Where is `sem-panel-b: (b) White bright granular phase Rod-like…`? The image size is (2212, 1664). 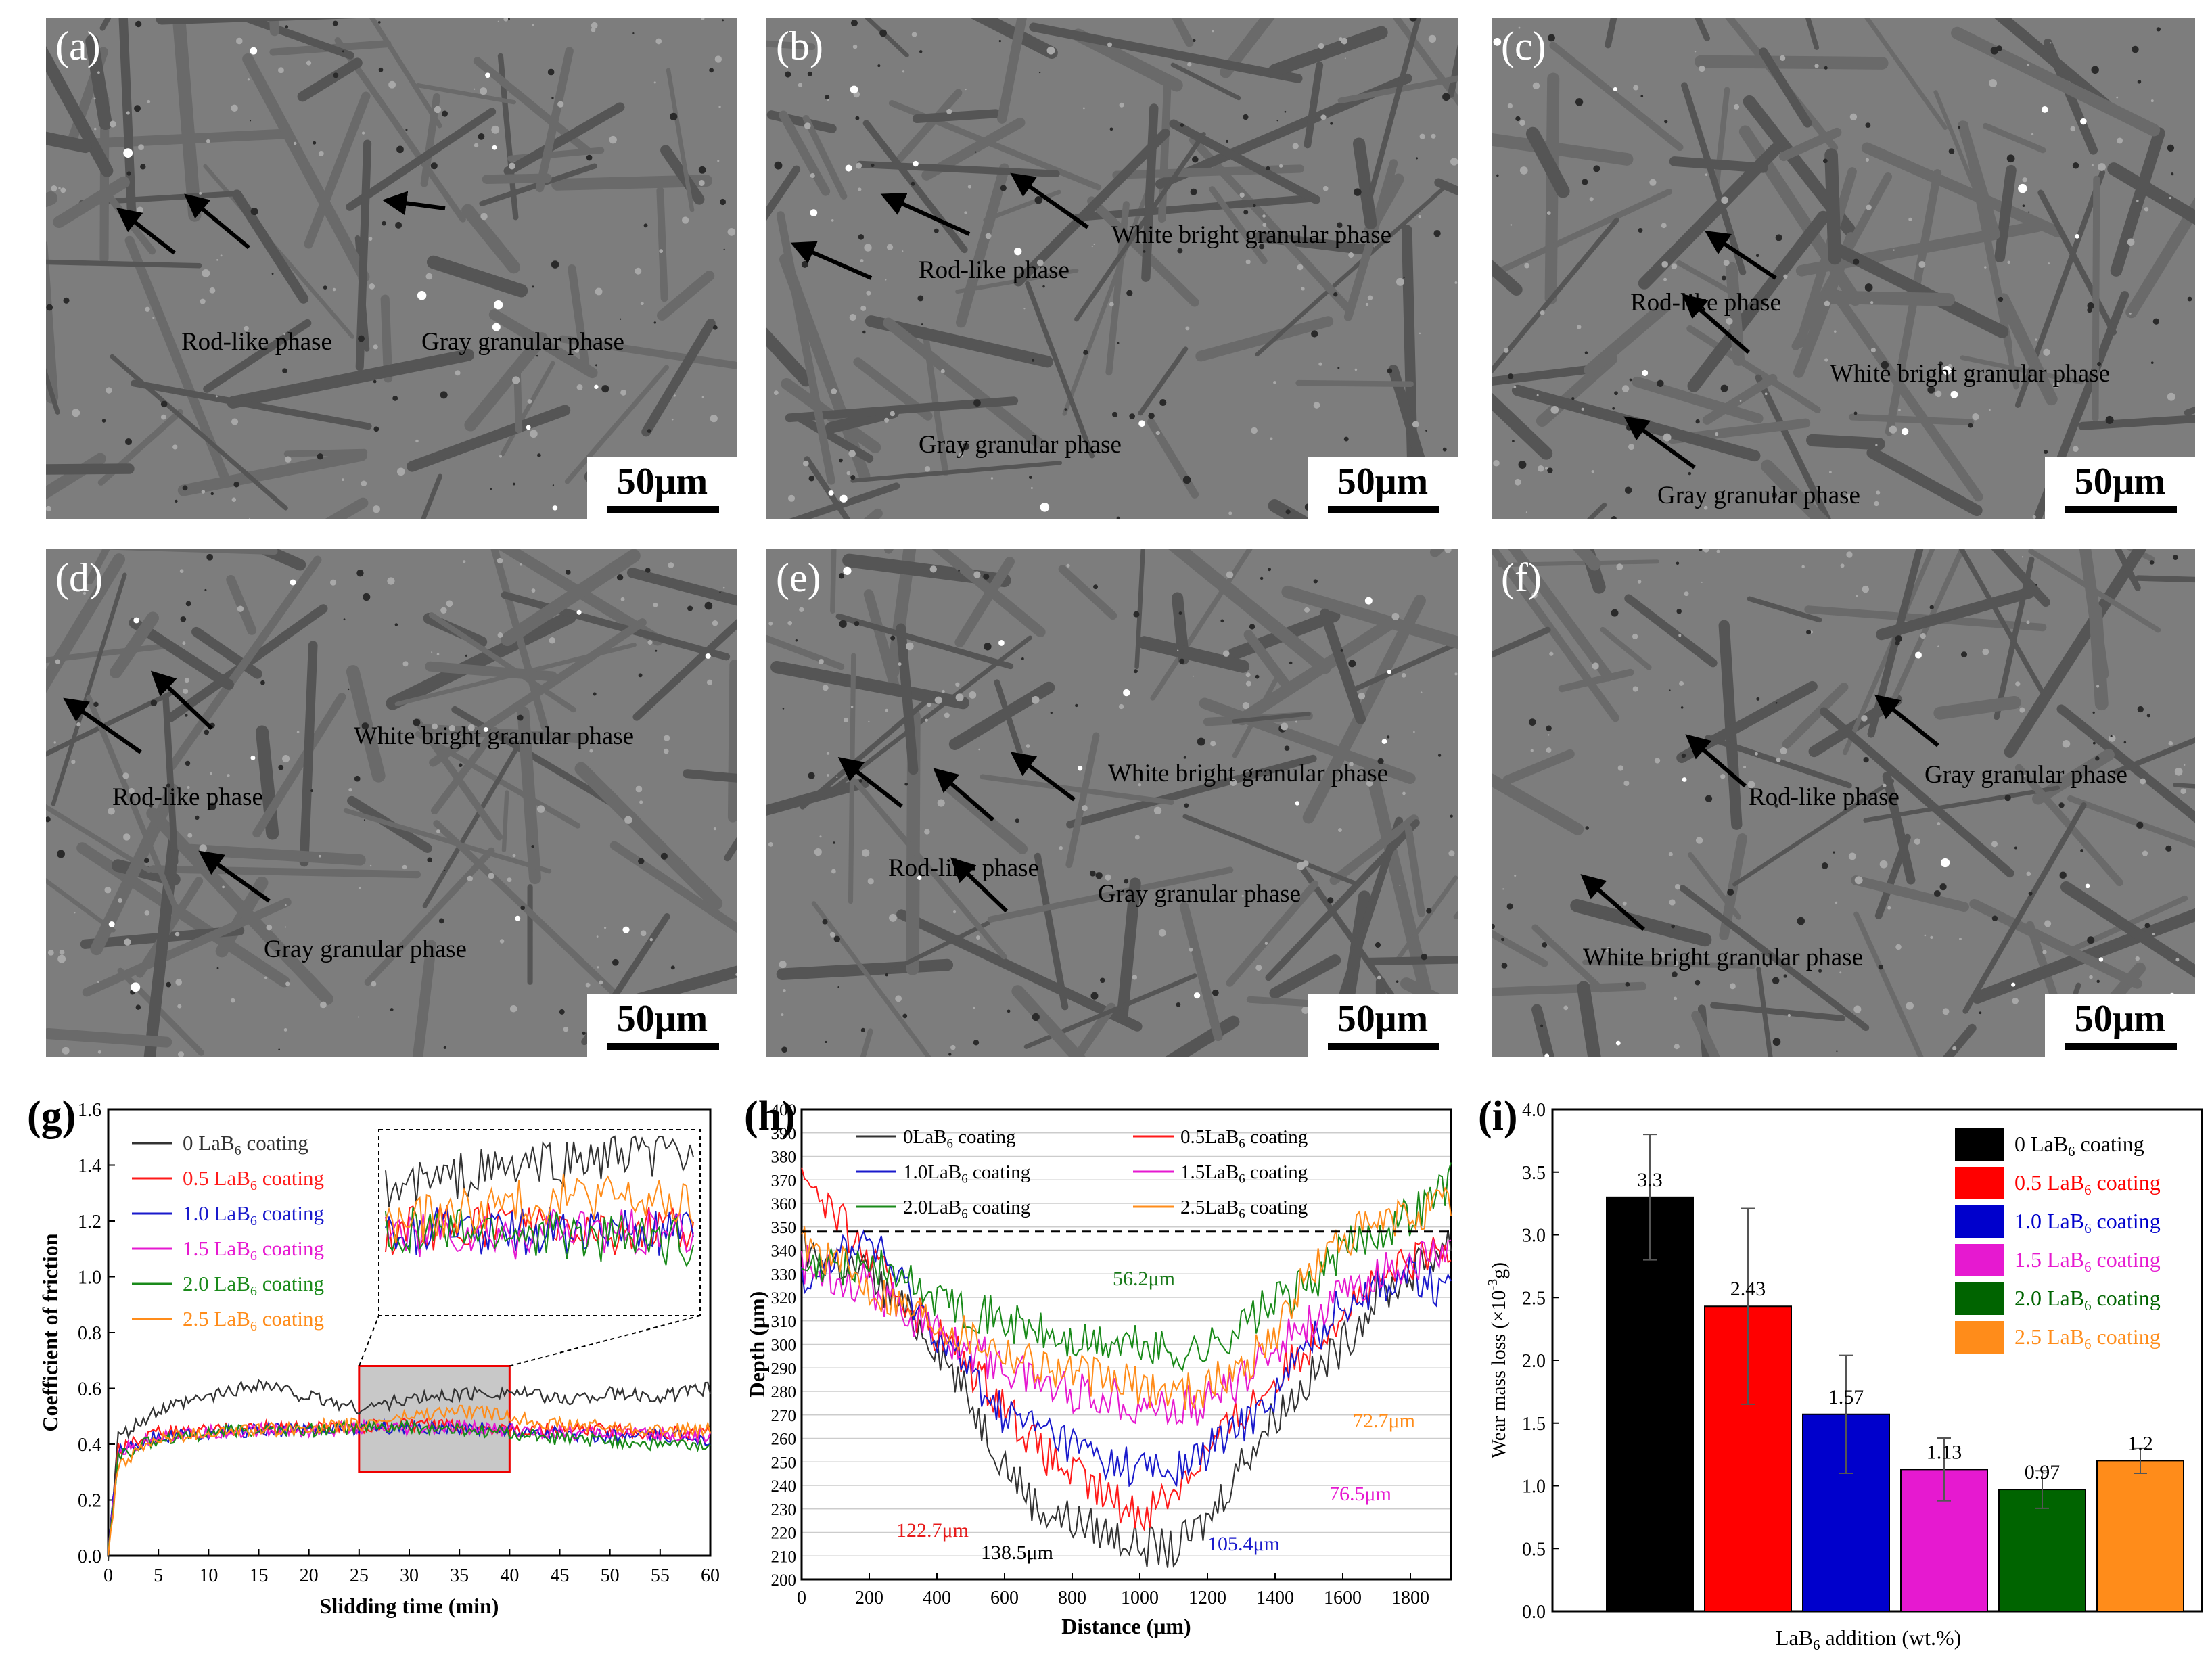
sem-panel-b: (b) White bright granular phase Rod-like… is located at coordinates (1112, 268).